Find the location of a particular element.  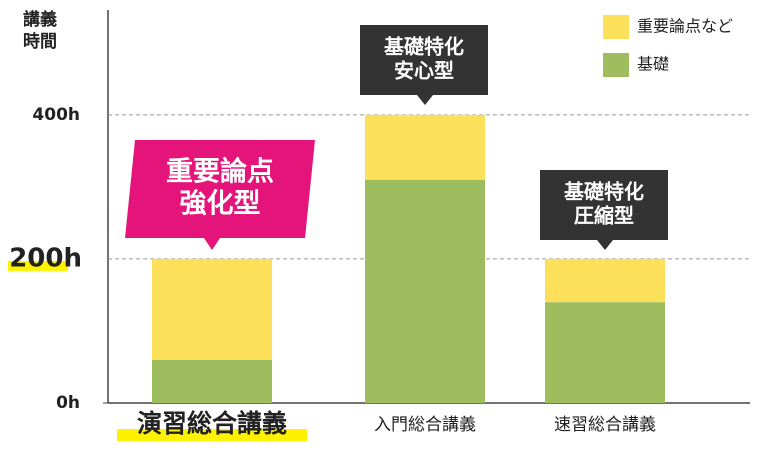

category-highlight is located at coordinates (212, 435).